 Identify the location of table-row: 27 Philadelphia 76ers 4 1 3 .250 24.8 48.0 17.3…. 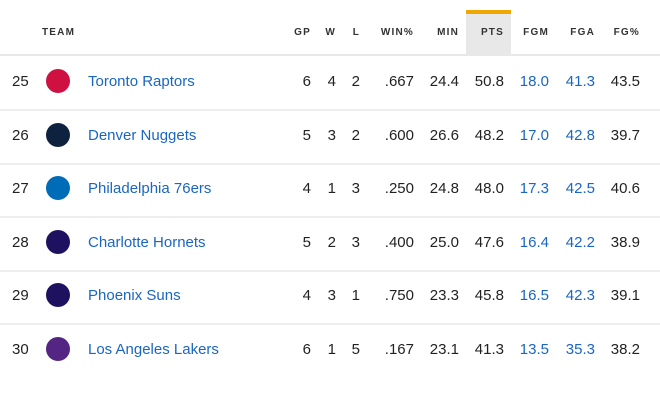
(330, 191).